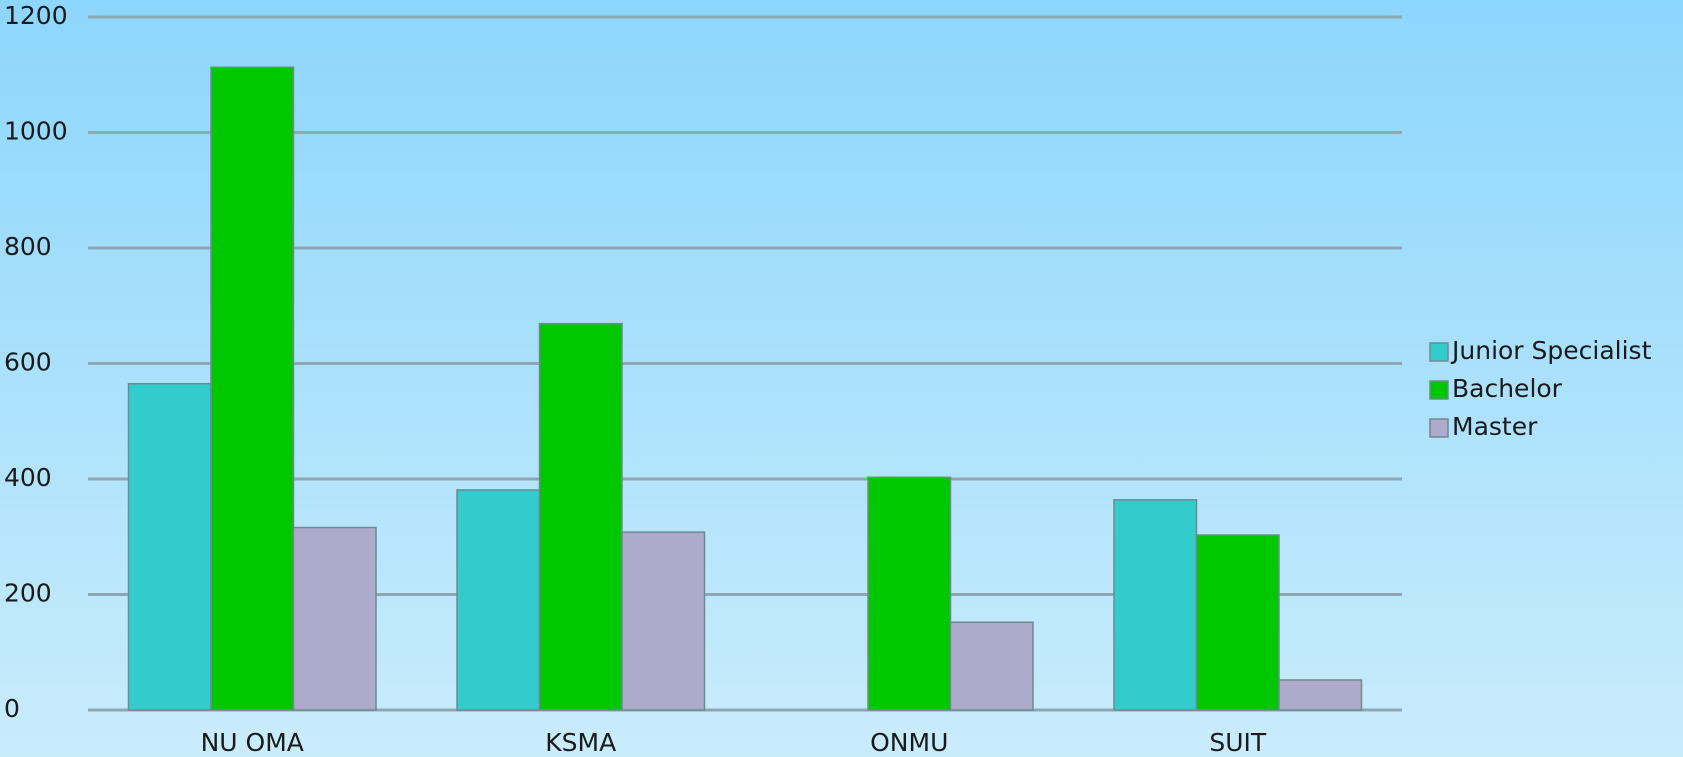 This screenshot has width=1683, height=757. Describe the element at coordinates (12, 708) in the screenshot. I see `y-tick-label: 0` at that location.